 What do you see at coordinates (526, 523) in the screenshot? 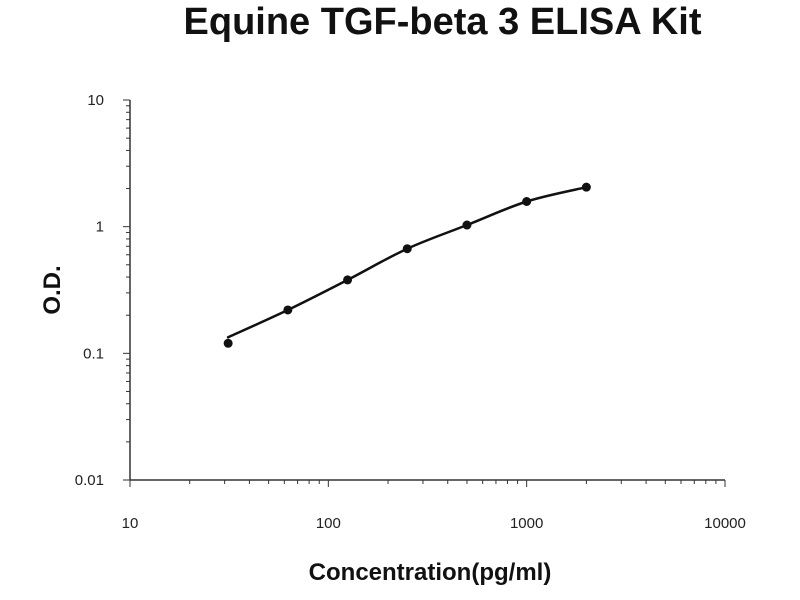
I see `x-tick-label: 1000` at bounding box center [526, 523].